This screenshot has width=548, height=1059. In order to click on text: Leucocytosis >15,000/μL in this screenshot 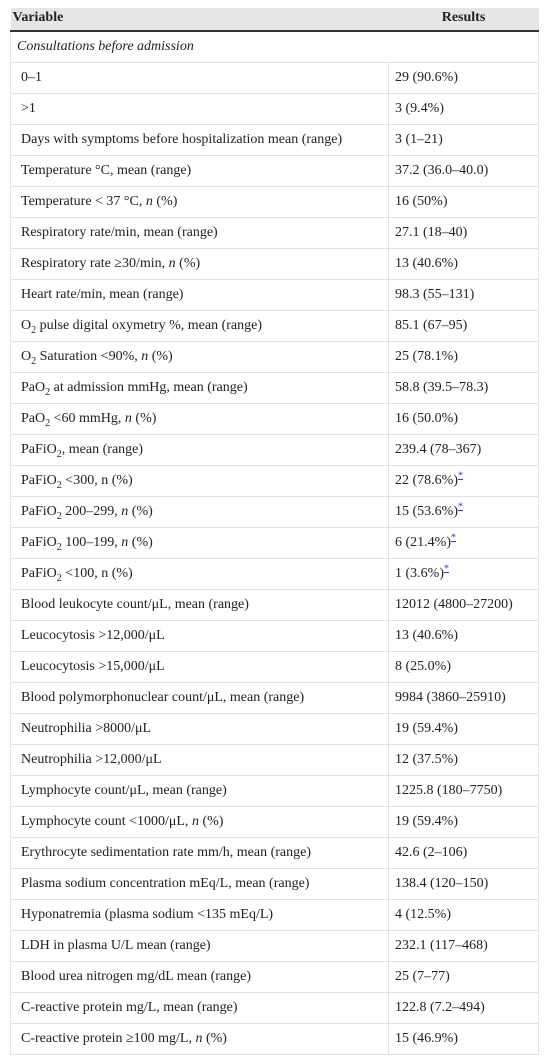, I will do `click(93, 666)`.